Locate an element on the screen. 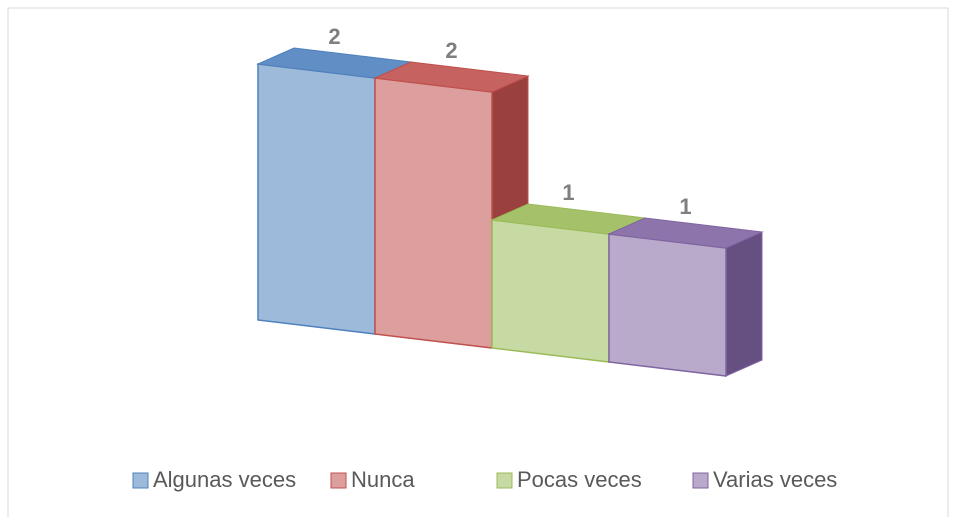 This screenshot has width=957, height=517. legend-label: Algunas veces is located at coordinates (224, 479).